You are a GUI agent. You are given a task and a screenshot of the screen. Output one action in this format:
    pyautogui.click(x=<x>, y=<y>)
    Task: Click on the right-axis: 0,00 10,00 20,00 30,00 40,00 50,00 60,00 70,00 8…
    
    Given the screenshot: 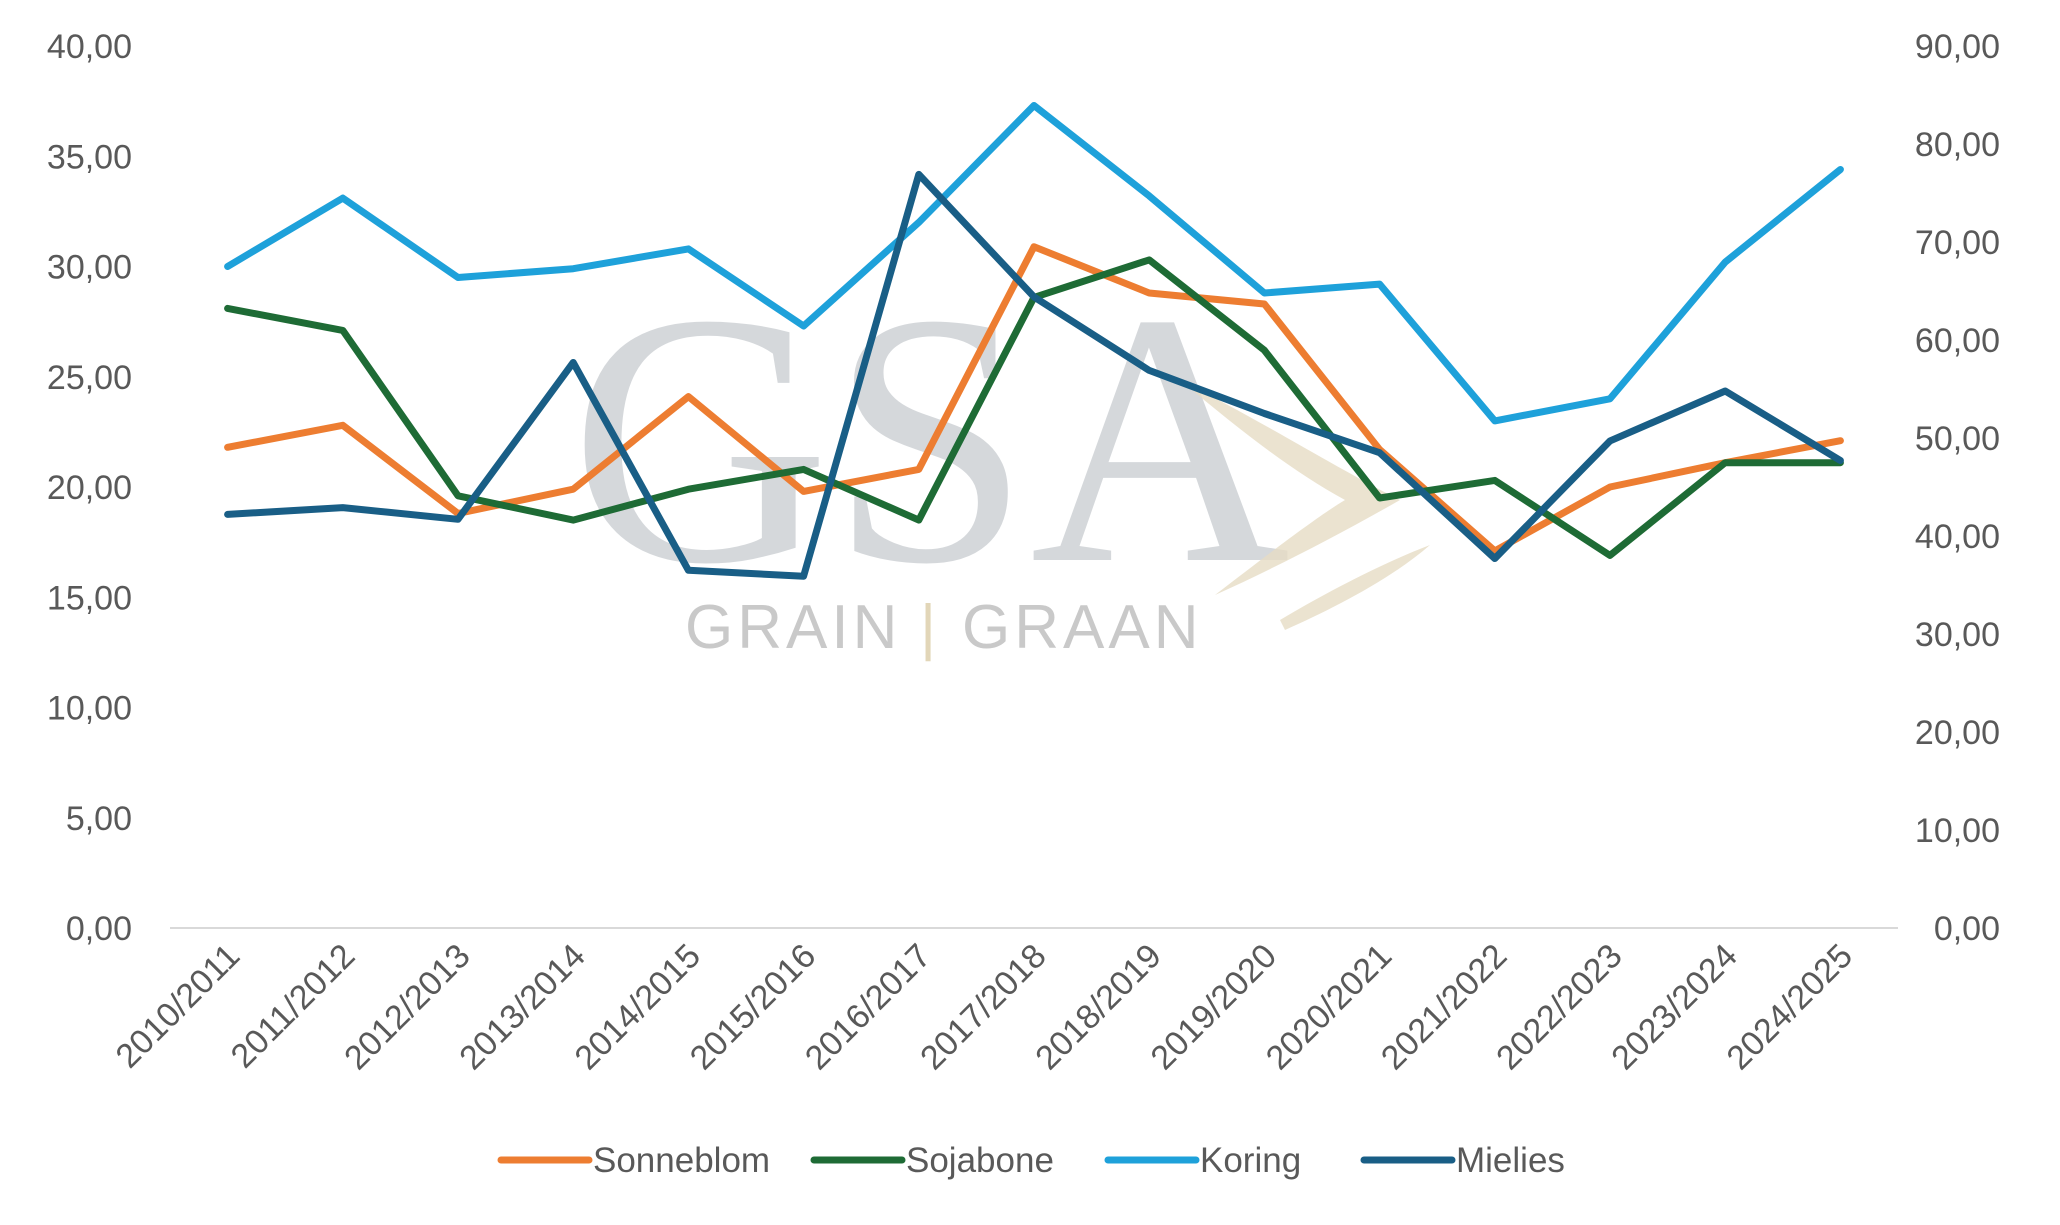 What is the action you would take?
    pyautogui.click(x=1957, y=488)
    